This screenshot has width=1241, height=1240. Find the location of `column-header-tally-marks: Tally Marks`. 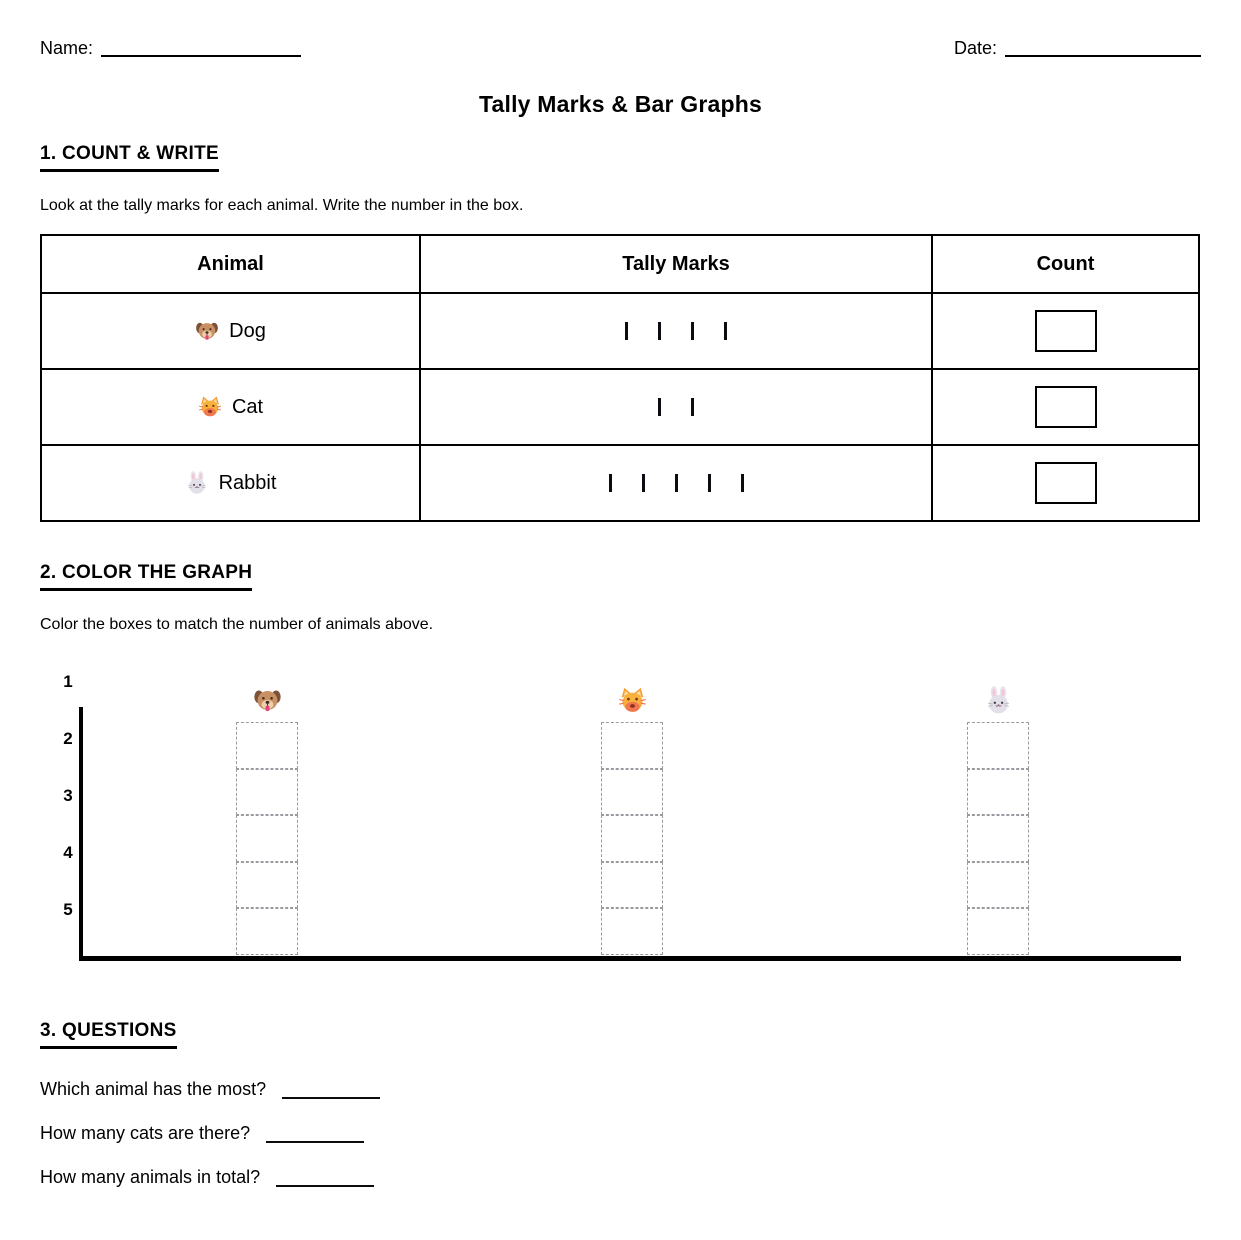

column-header-tally-marks: Tally Marks is located at coordinates (676, 264).